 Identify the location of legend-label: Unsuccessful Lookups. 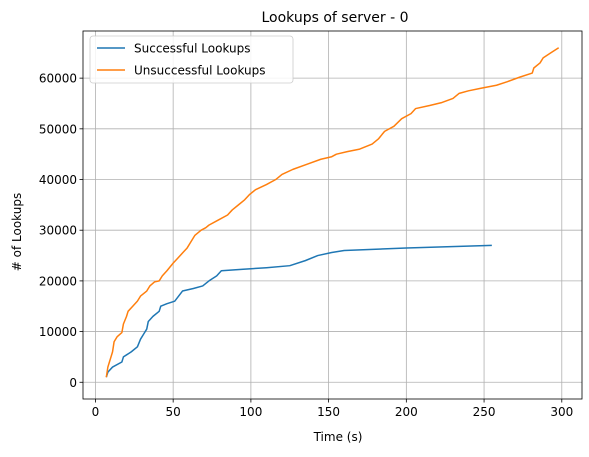
(200, 71).